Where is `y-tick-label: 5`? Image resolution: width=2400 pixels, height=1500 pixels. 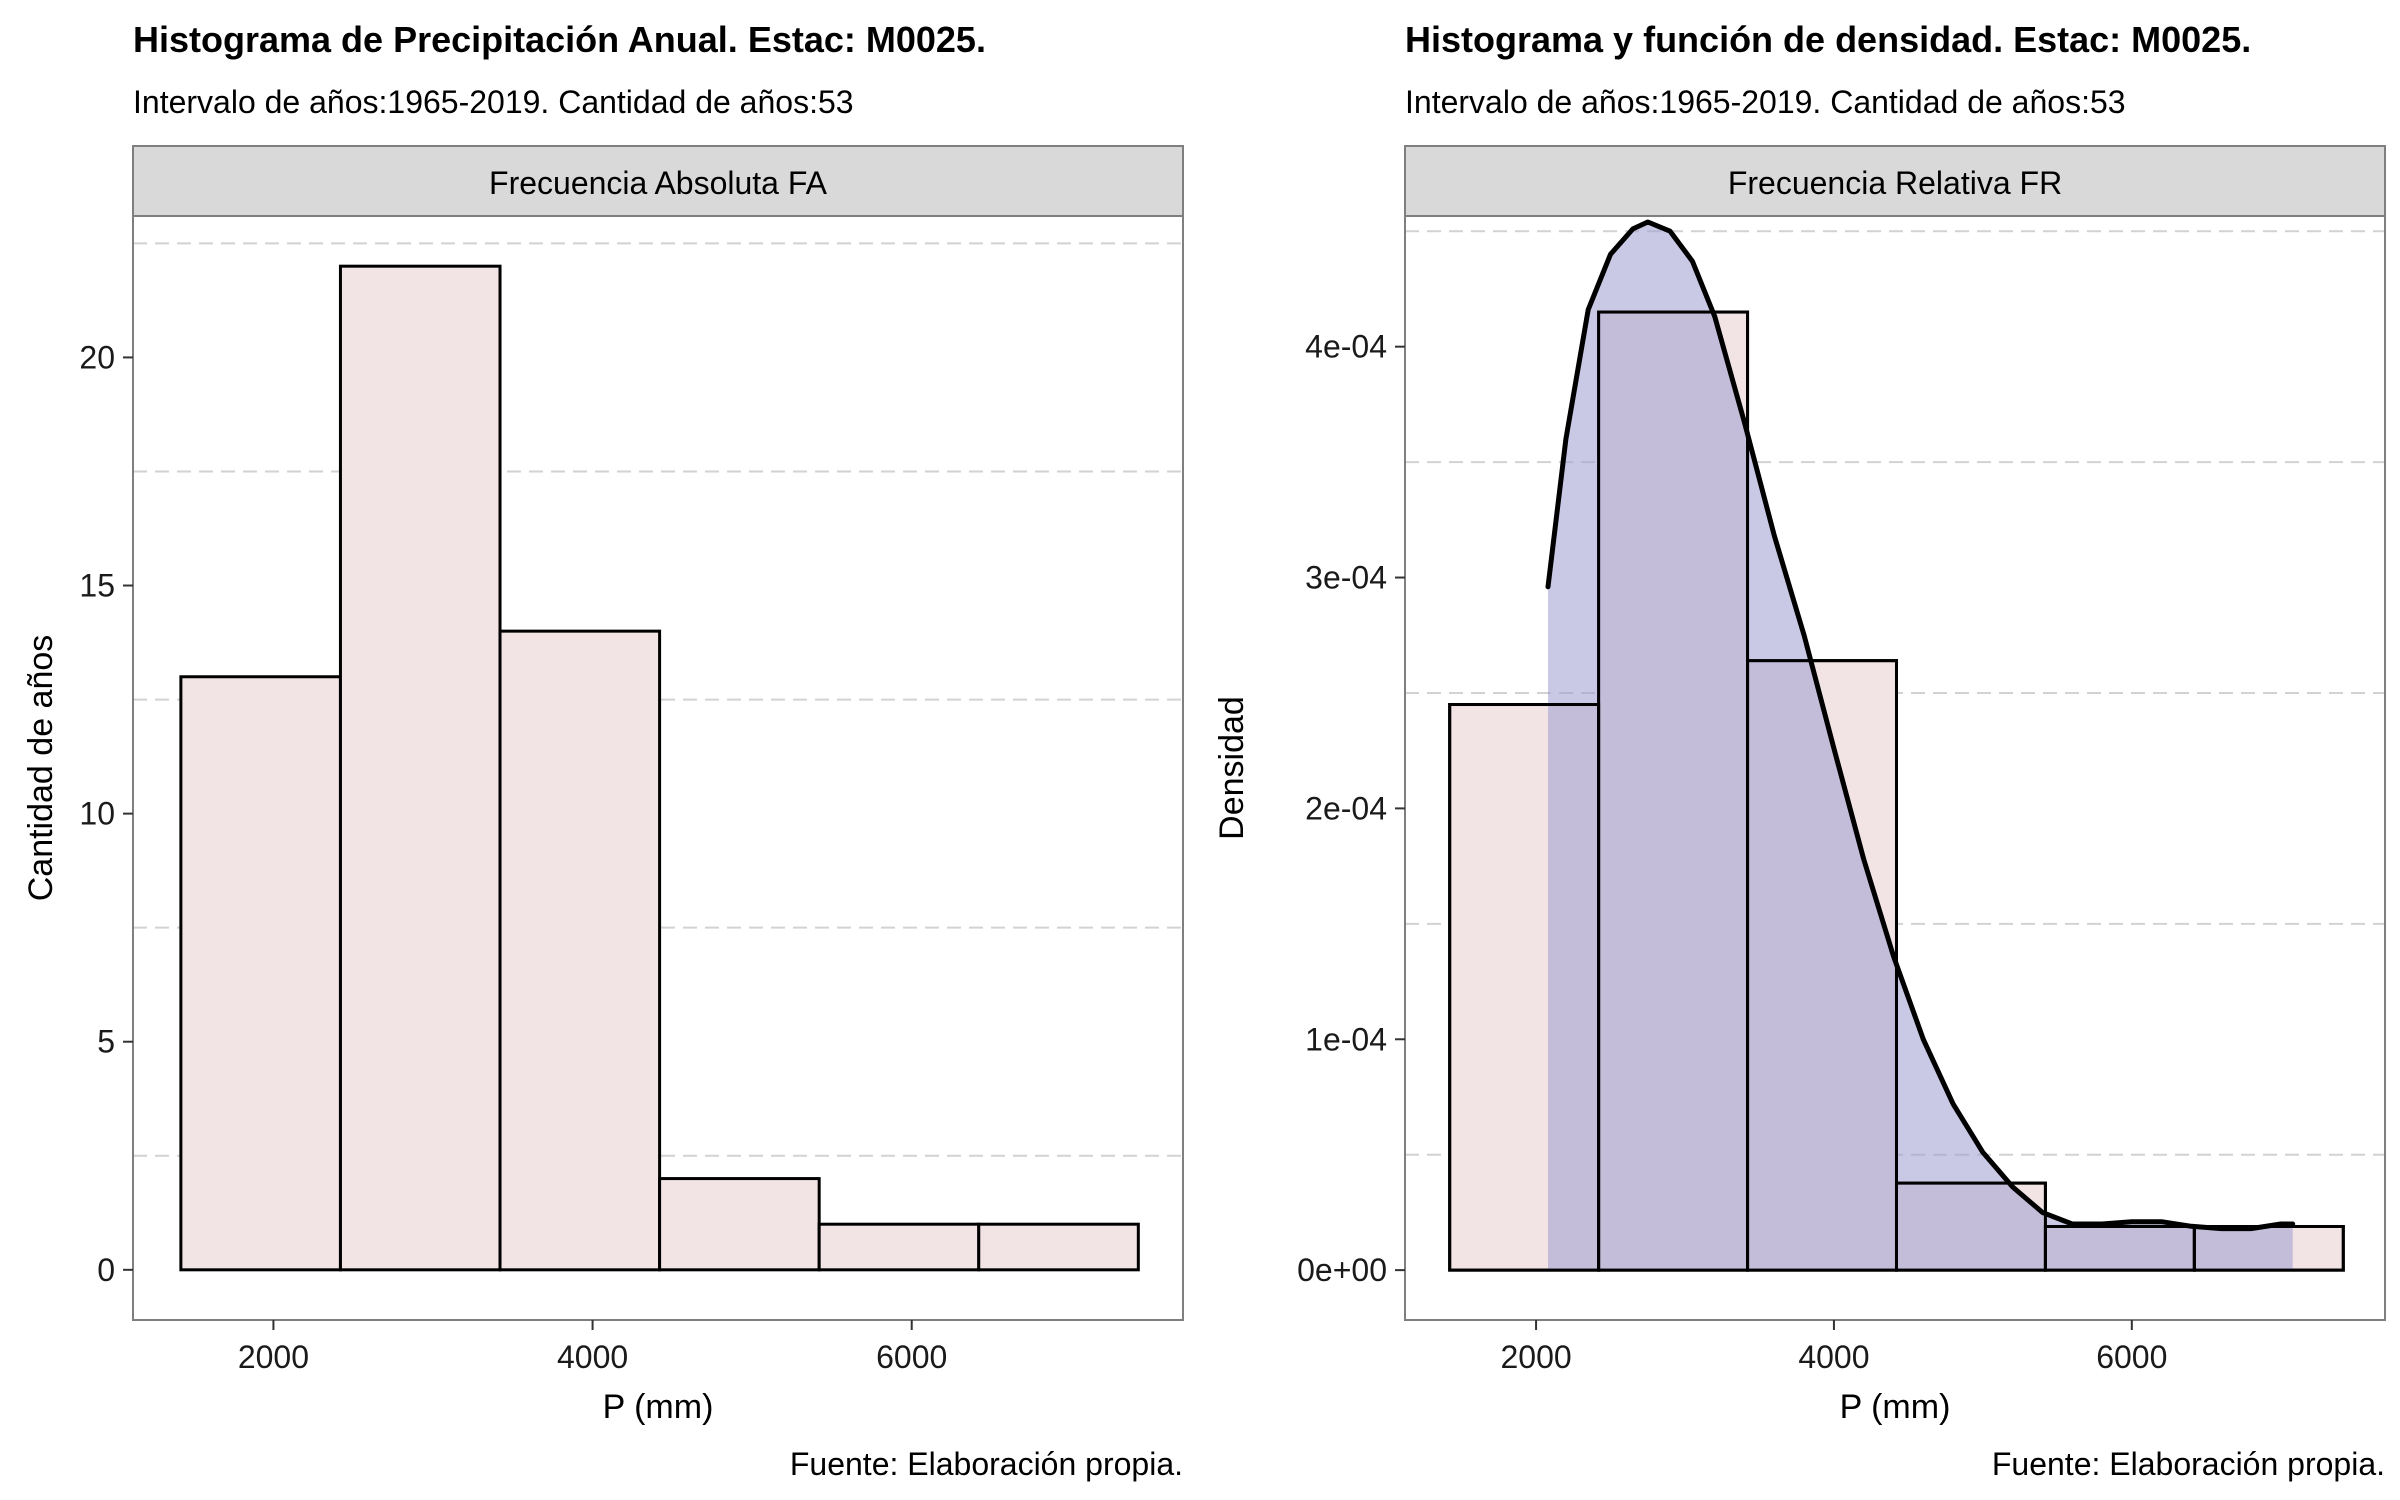 y-tick-label: 5 is located at coordinates (106, 1042).